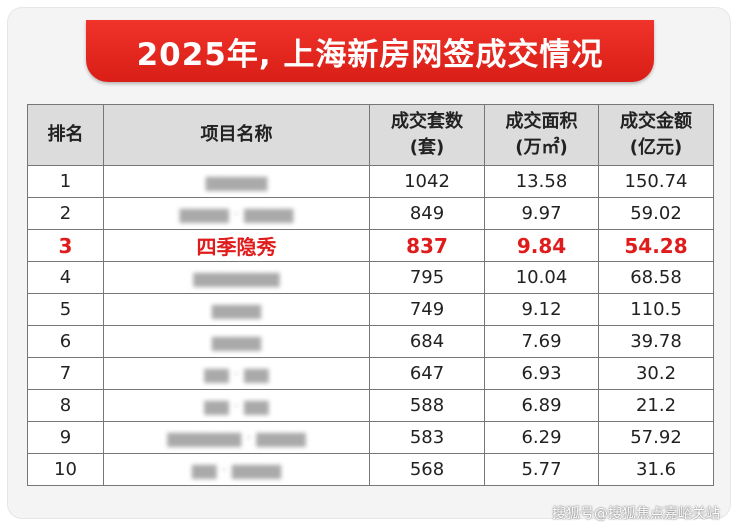 This screenshot has width=740, height=529. What do you see at coordinates (541, 405) in the screenshot?
I see `cell-area: 6.89` at bounding box center [541, 405].